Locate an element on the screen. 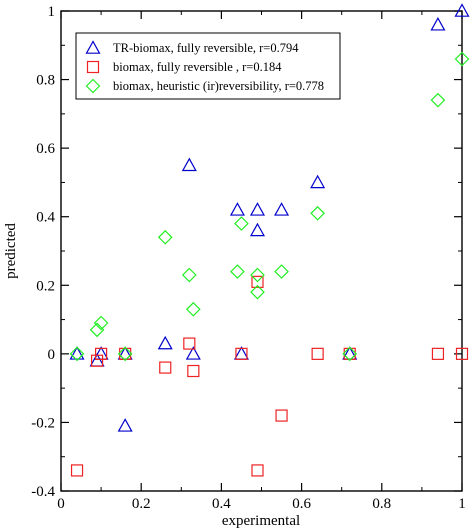 The height and width of the screenshot is (530, 474). legend-triangle-marker is located at coordinates (93, 47).